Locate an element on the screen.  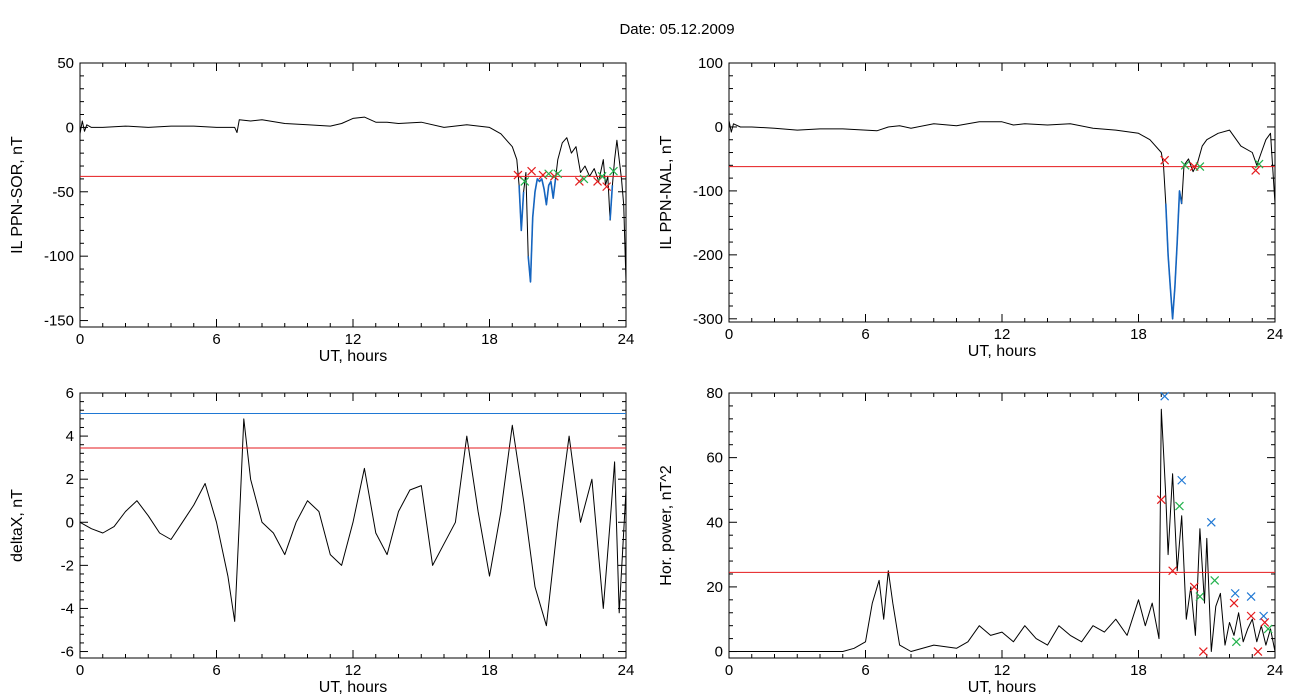
y-tick-label: -50 is located at coordinates (63, 192).